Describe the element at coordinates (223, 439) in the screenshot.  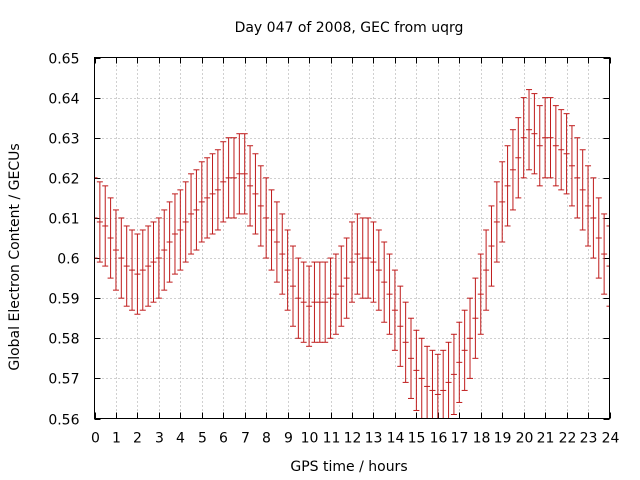
I see `x-tick-label: 6` at that location.